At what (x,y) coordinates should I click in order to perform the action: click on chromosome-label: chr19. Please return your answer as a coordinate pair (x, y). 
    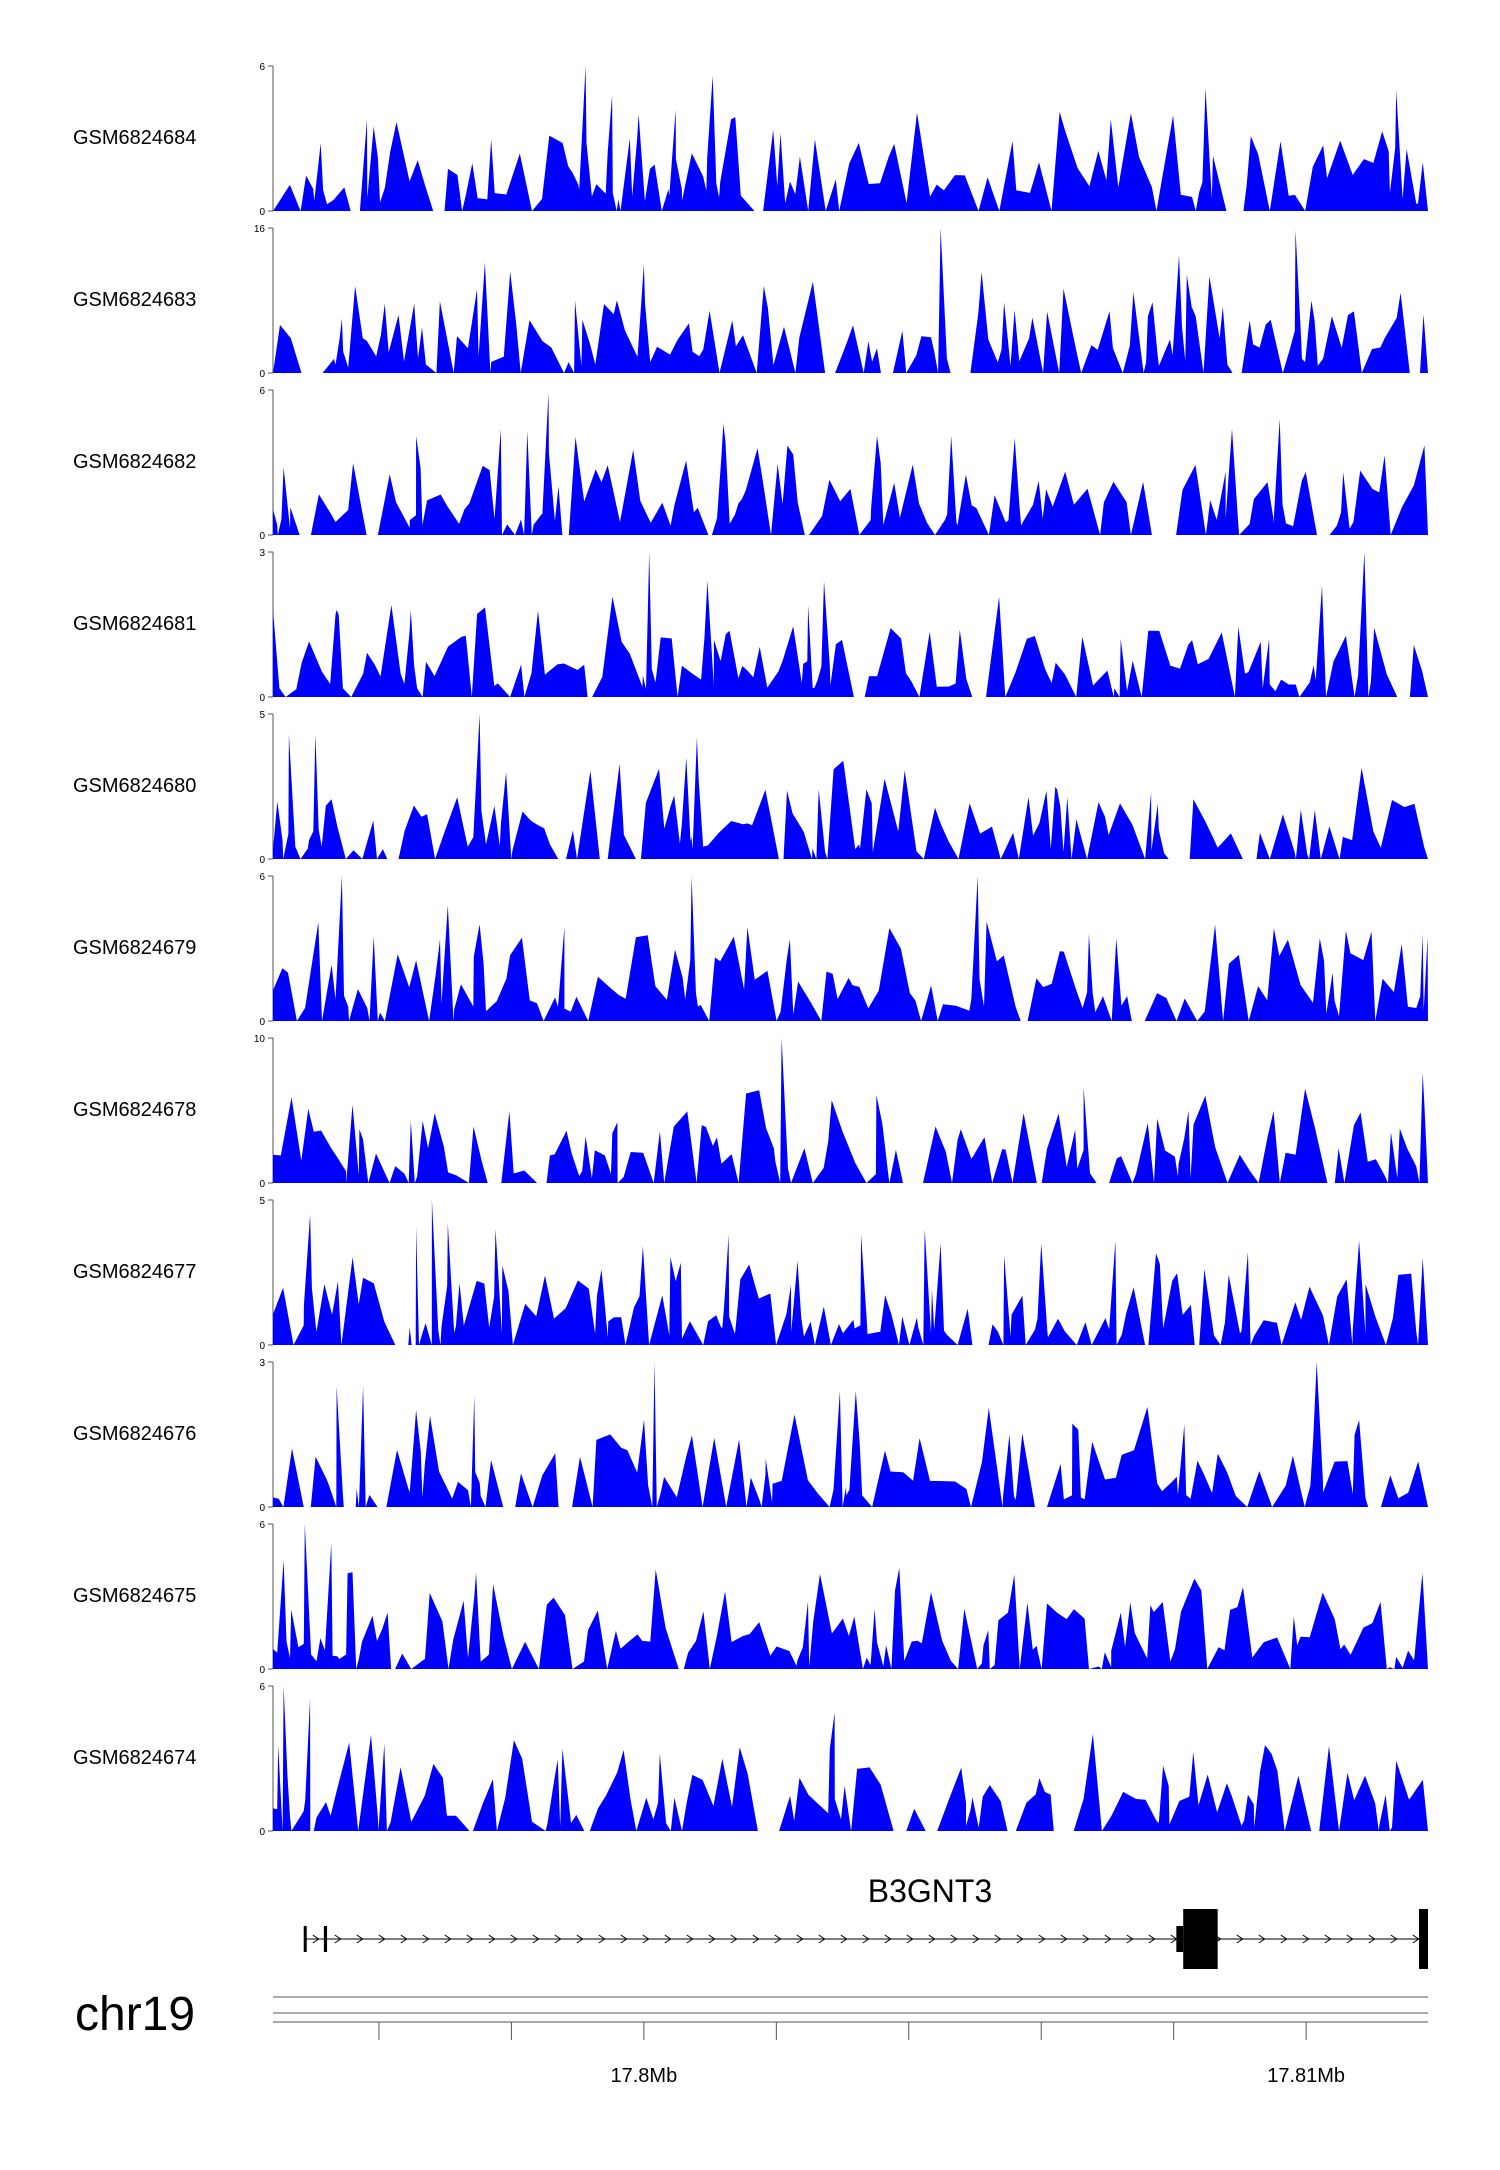
    Looking at the image, I should click on (135, 2014).